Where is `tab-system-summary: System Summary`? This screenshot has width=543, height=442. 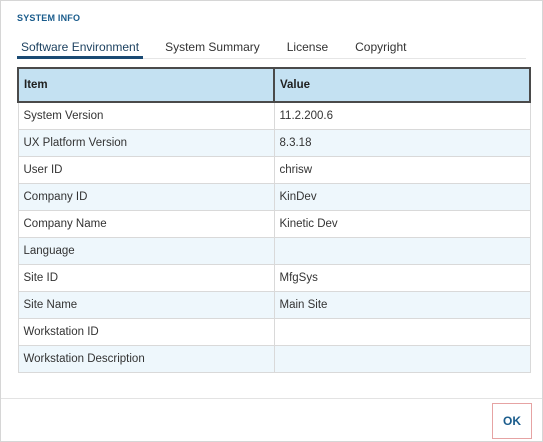
tab-system-summary: System Summary is located at coordinates (212, 47).